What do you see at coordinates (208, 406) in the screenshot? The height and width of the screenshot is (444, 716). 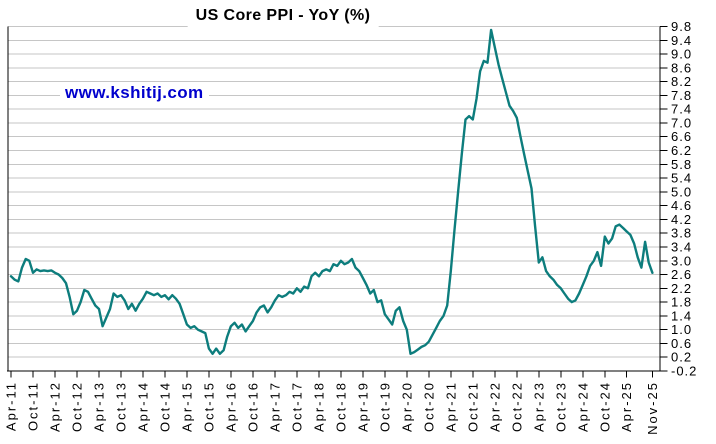 I see `x-tick-label: Oct-15` at bounding box center [208, 406].